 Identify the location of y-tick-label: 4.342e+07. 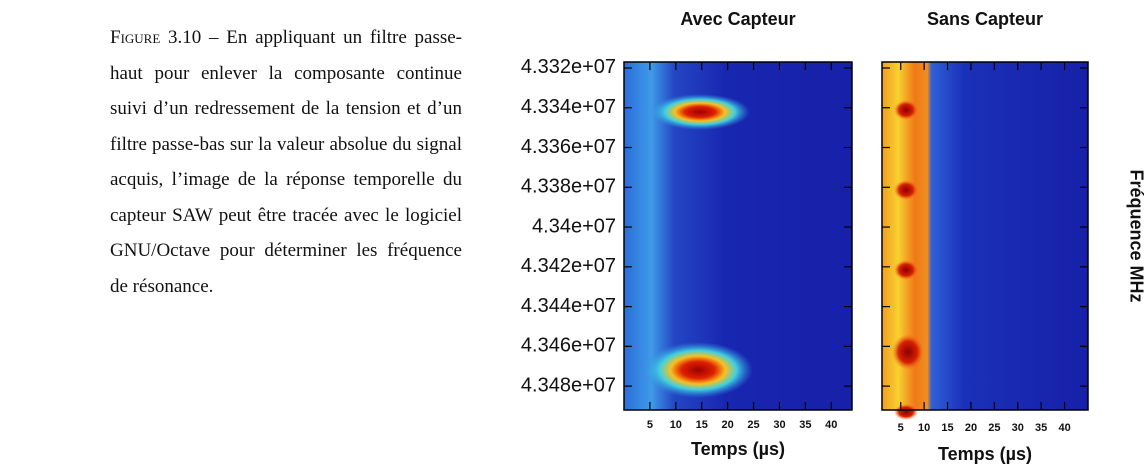
(568, 266).